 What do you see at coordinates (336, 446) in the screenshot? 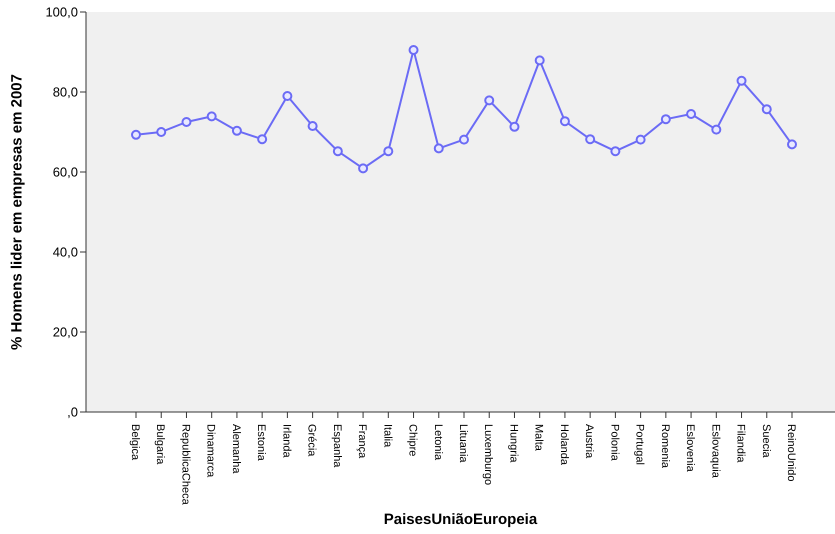
I see `x-tick-label: Espanha` at bounding box center [336, 446].